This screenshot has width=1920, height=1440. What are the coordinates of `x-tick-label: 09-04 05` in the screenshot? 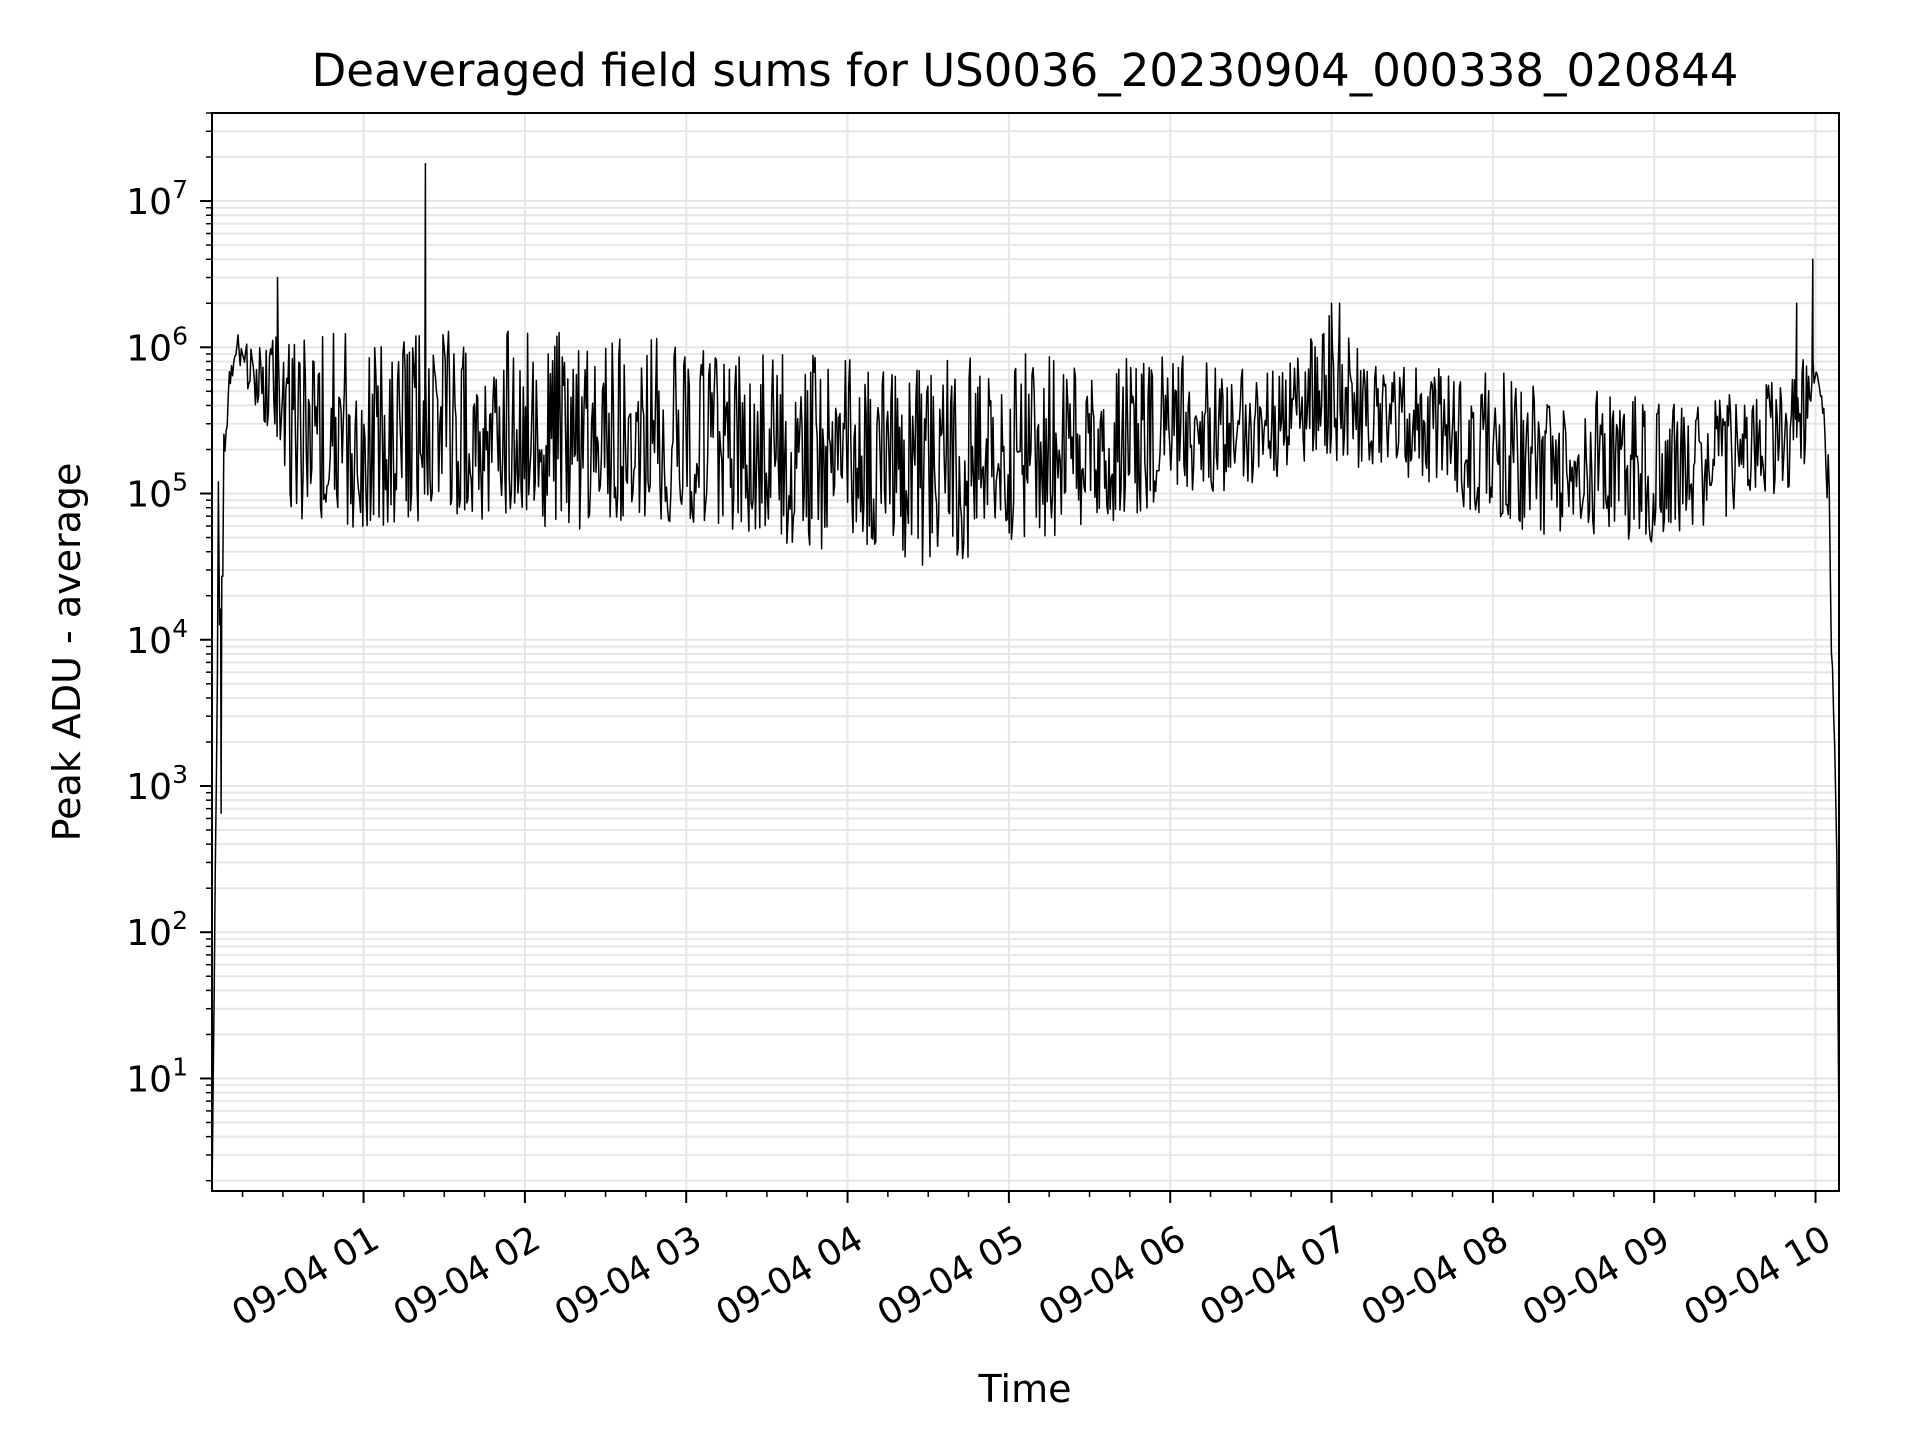 It's located at (951, 1276).